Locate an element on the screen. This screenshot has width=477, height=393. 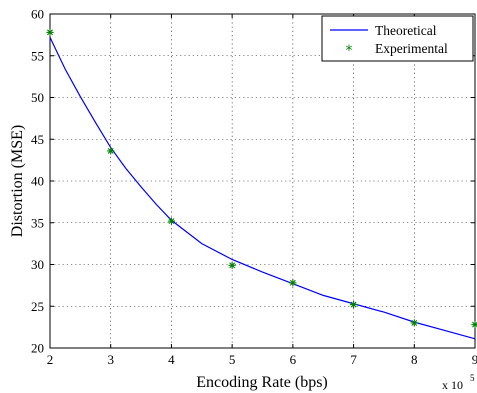
legend-label-experimental: Experimental is located at coordinates (411, 48).